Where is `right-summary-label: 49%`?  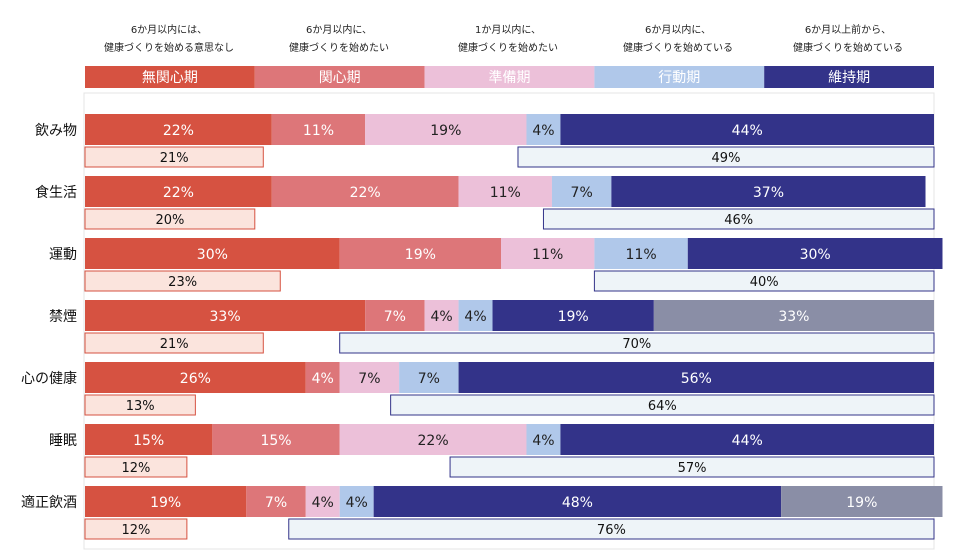 right-summary-label: 49% is located at coordinates (726, 158).